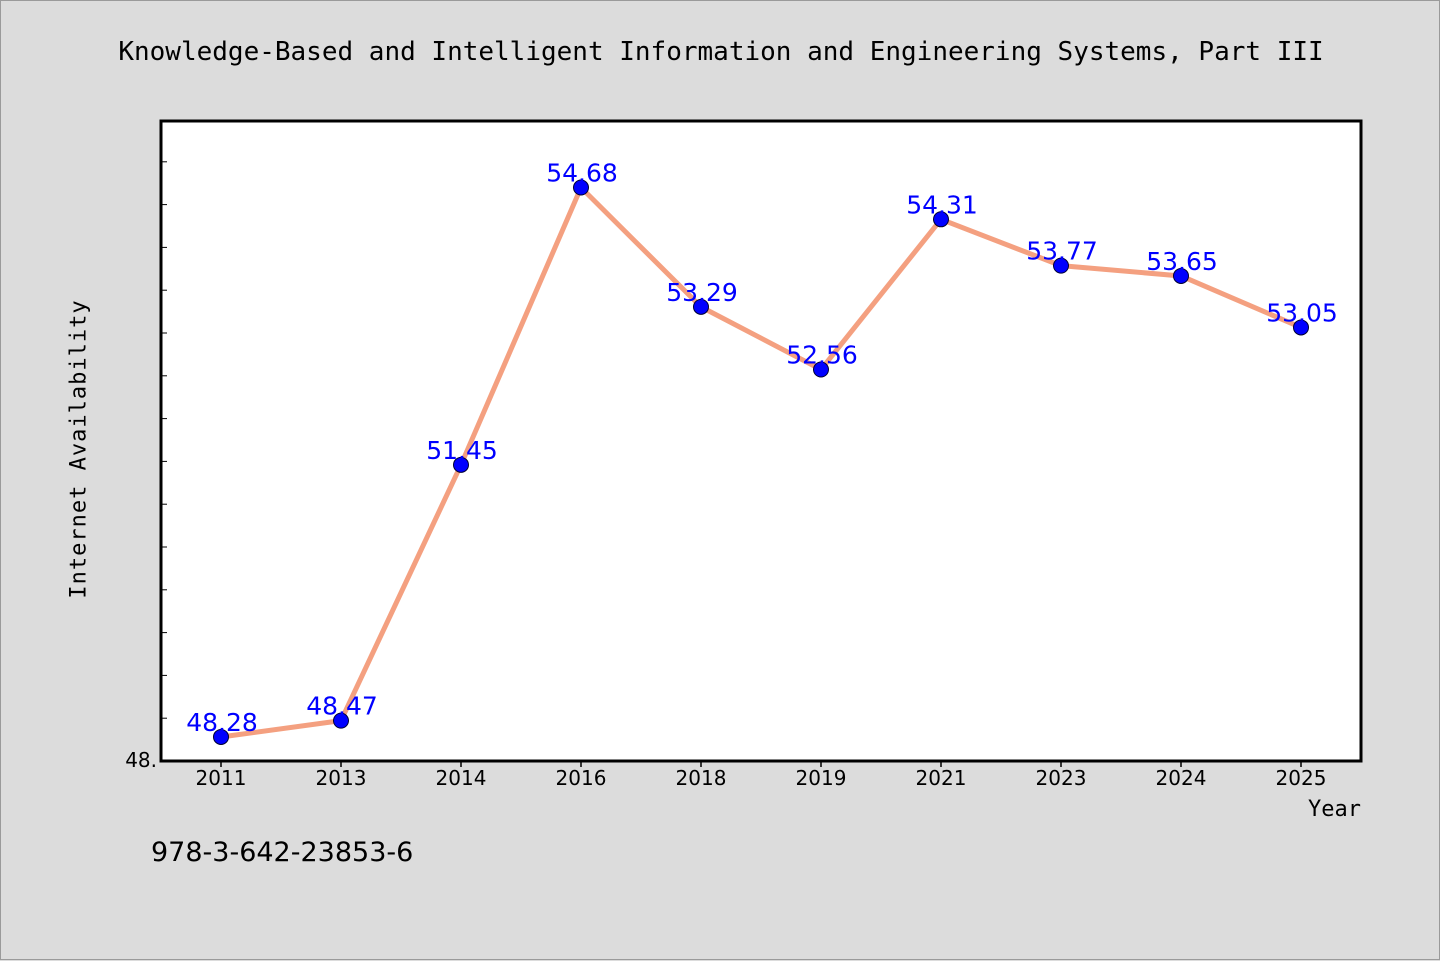  What do you see at coordinates (221, 778) in the screenshot?
I see `x-tick-label: 2011` at bounding box center [221, 778].